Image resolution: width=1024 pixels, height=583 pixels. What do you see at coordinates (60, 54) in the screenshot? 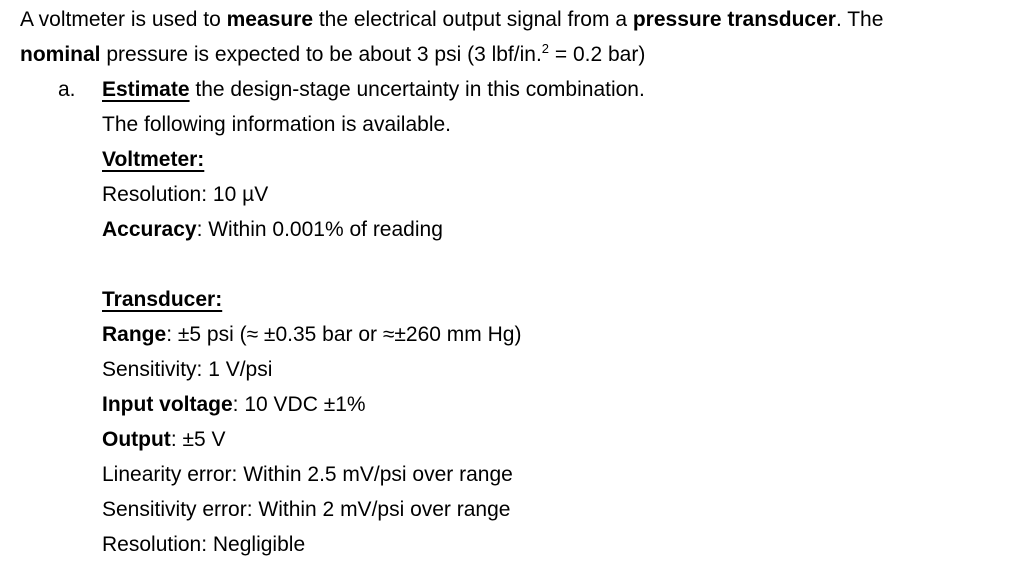
I see `emphasis-nominal: nominal` at bounding box center [60, 54].